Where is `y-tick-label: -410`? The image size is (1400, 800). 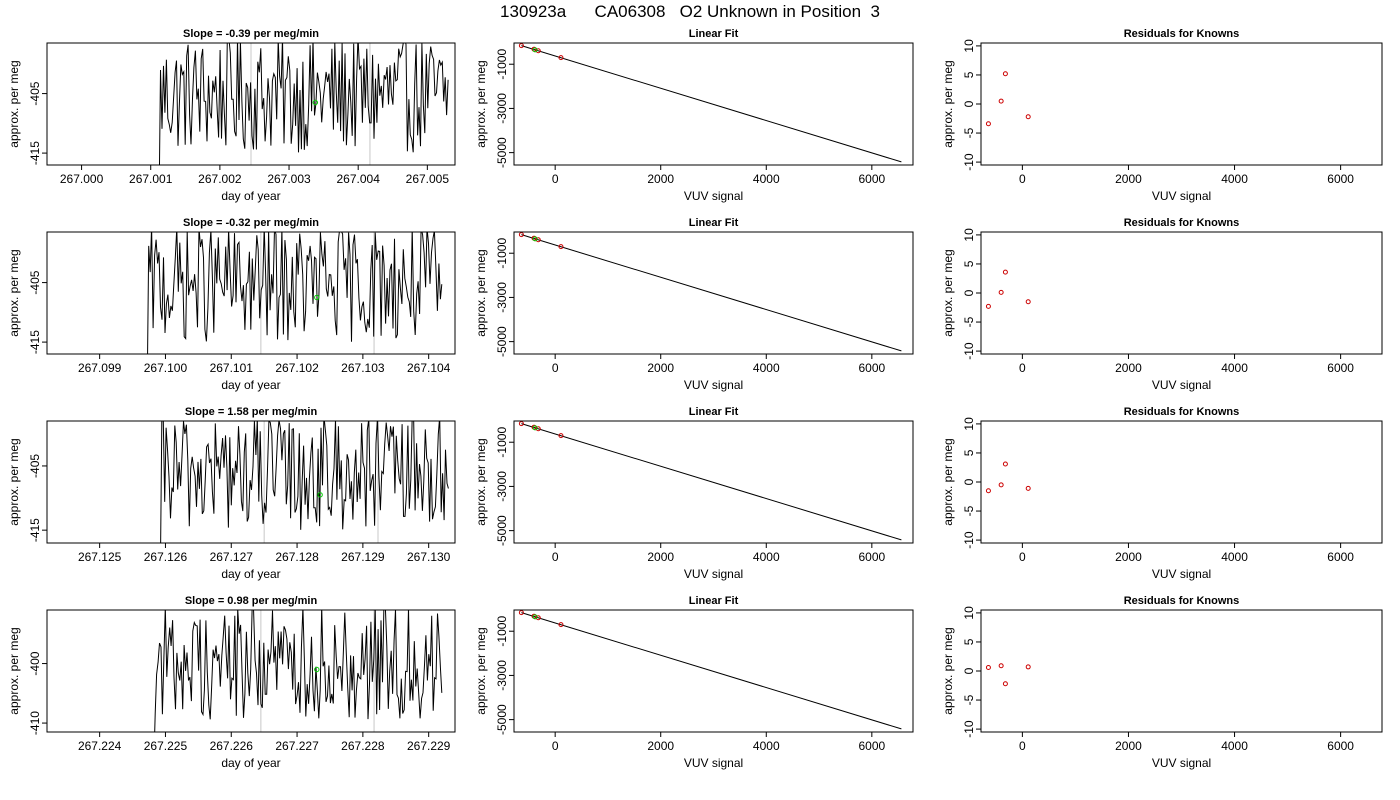 y-tick-label: -410 is located at coordinates (35, 723).